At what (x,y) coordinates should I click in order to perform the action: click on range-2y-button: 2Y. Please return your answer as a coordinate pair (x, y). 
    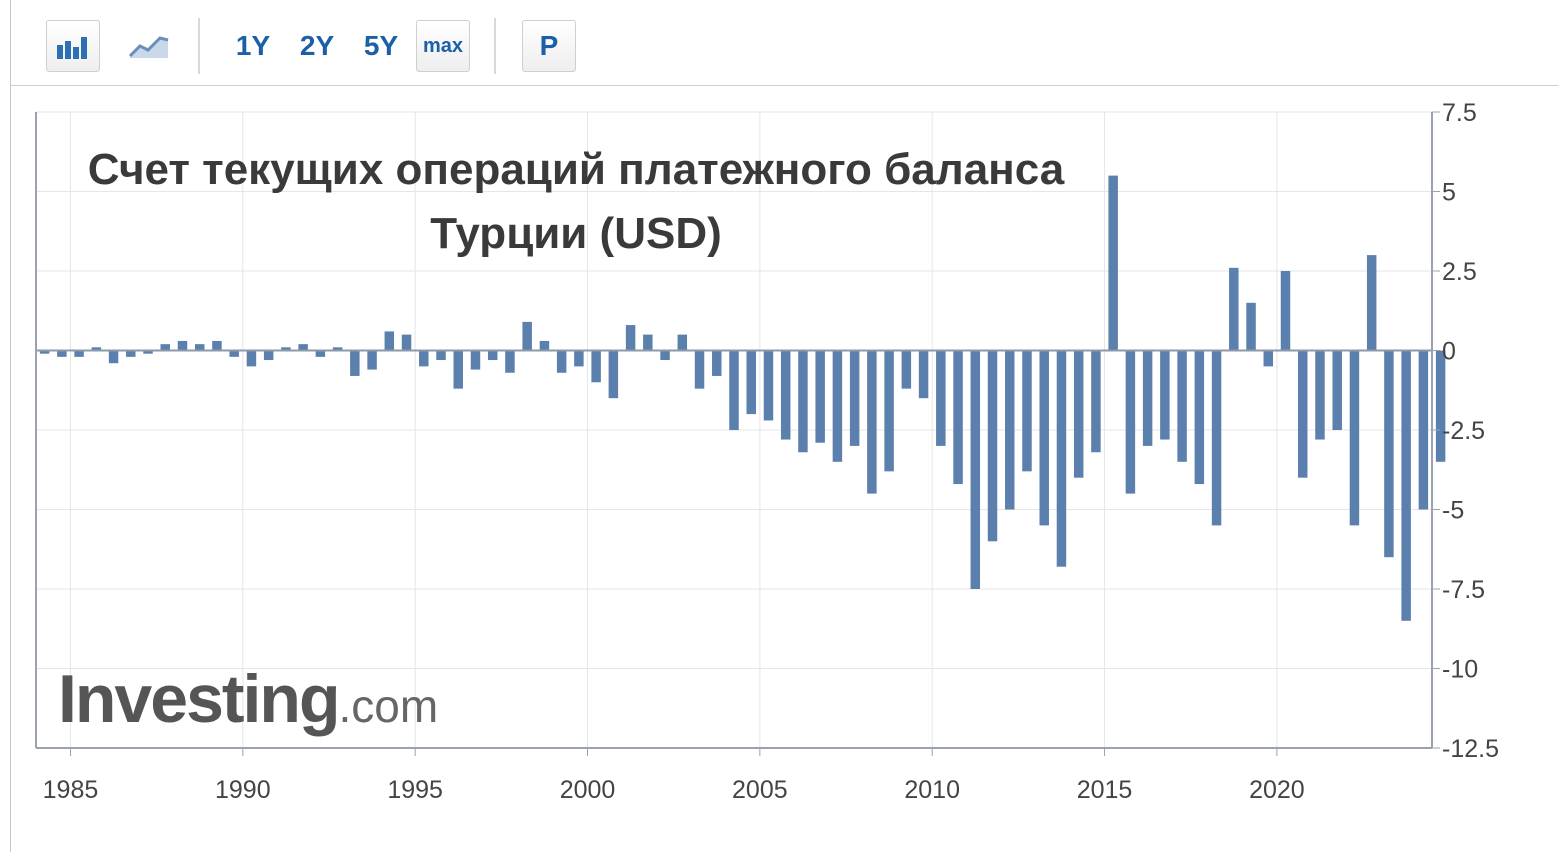
    Looking at the image, I should click on (317, 45).